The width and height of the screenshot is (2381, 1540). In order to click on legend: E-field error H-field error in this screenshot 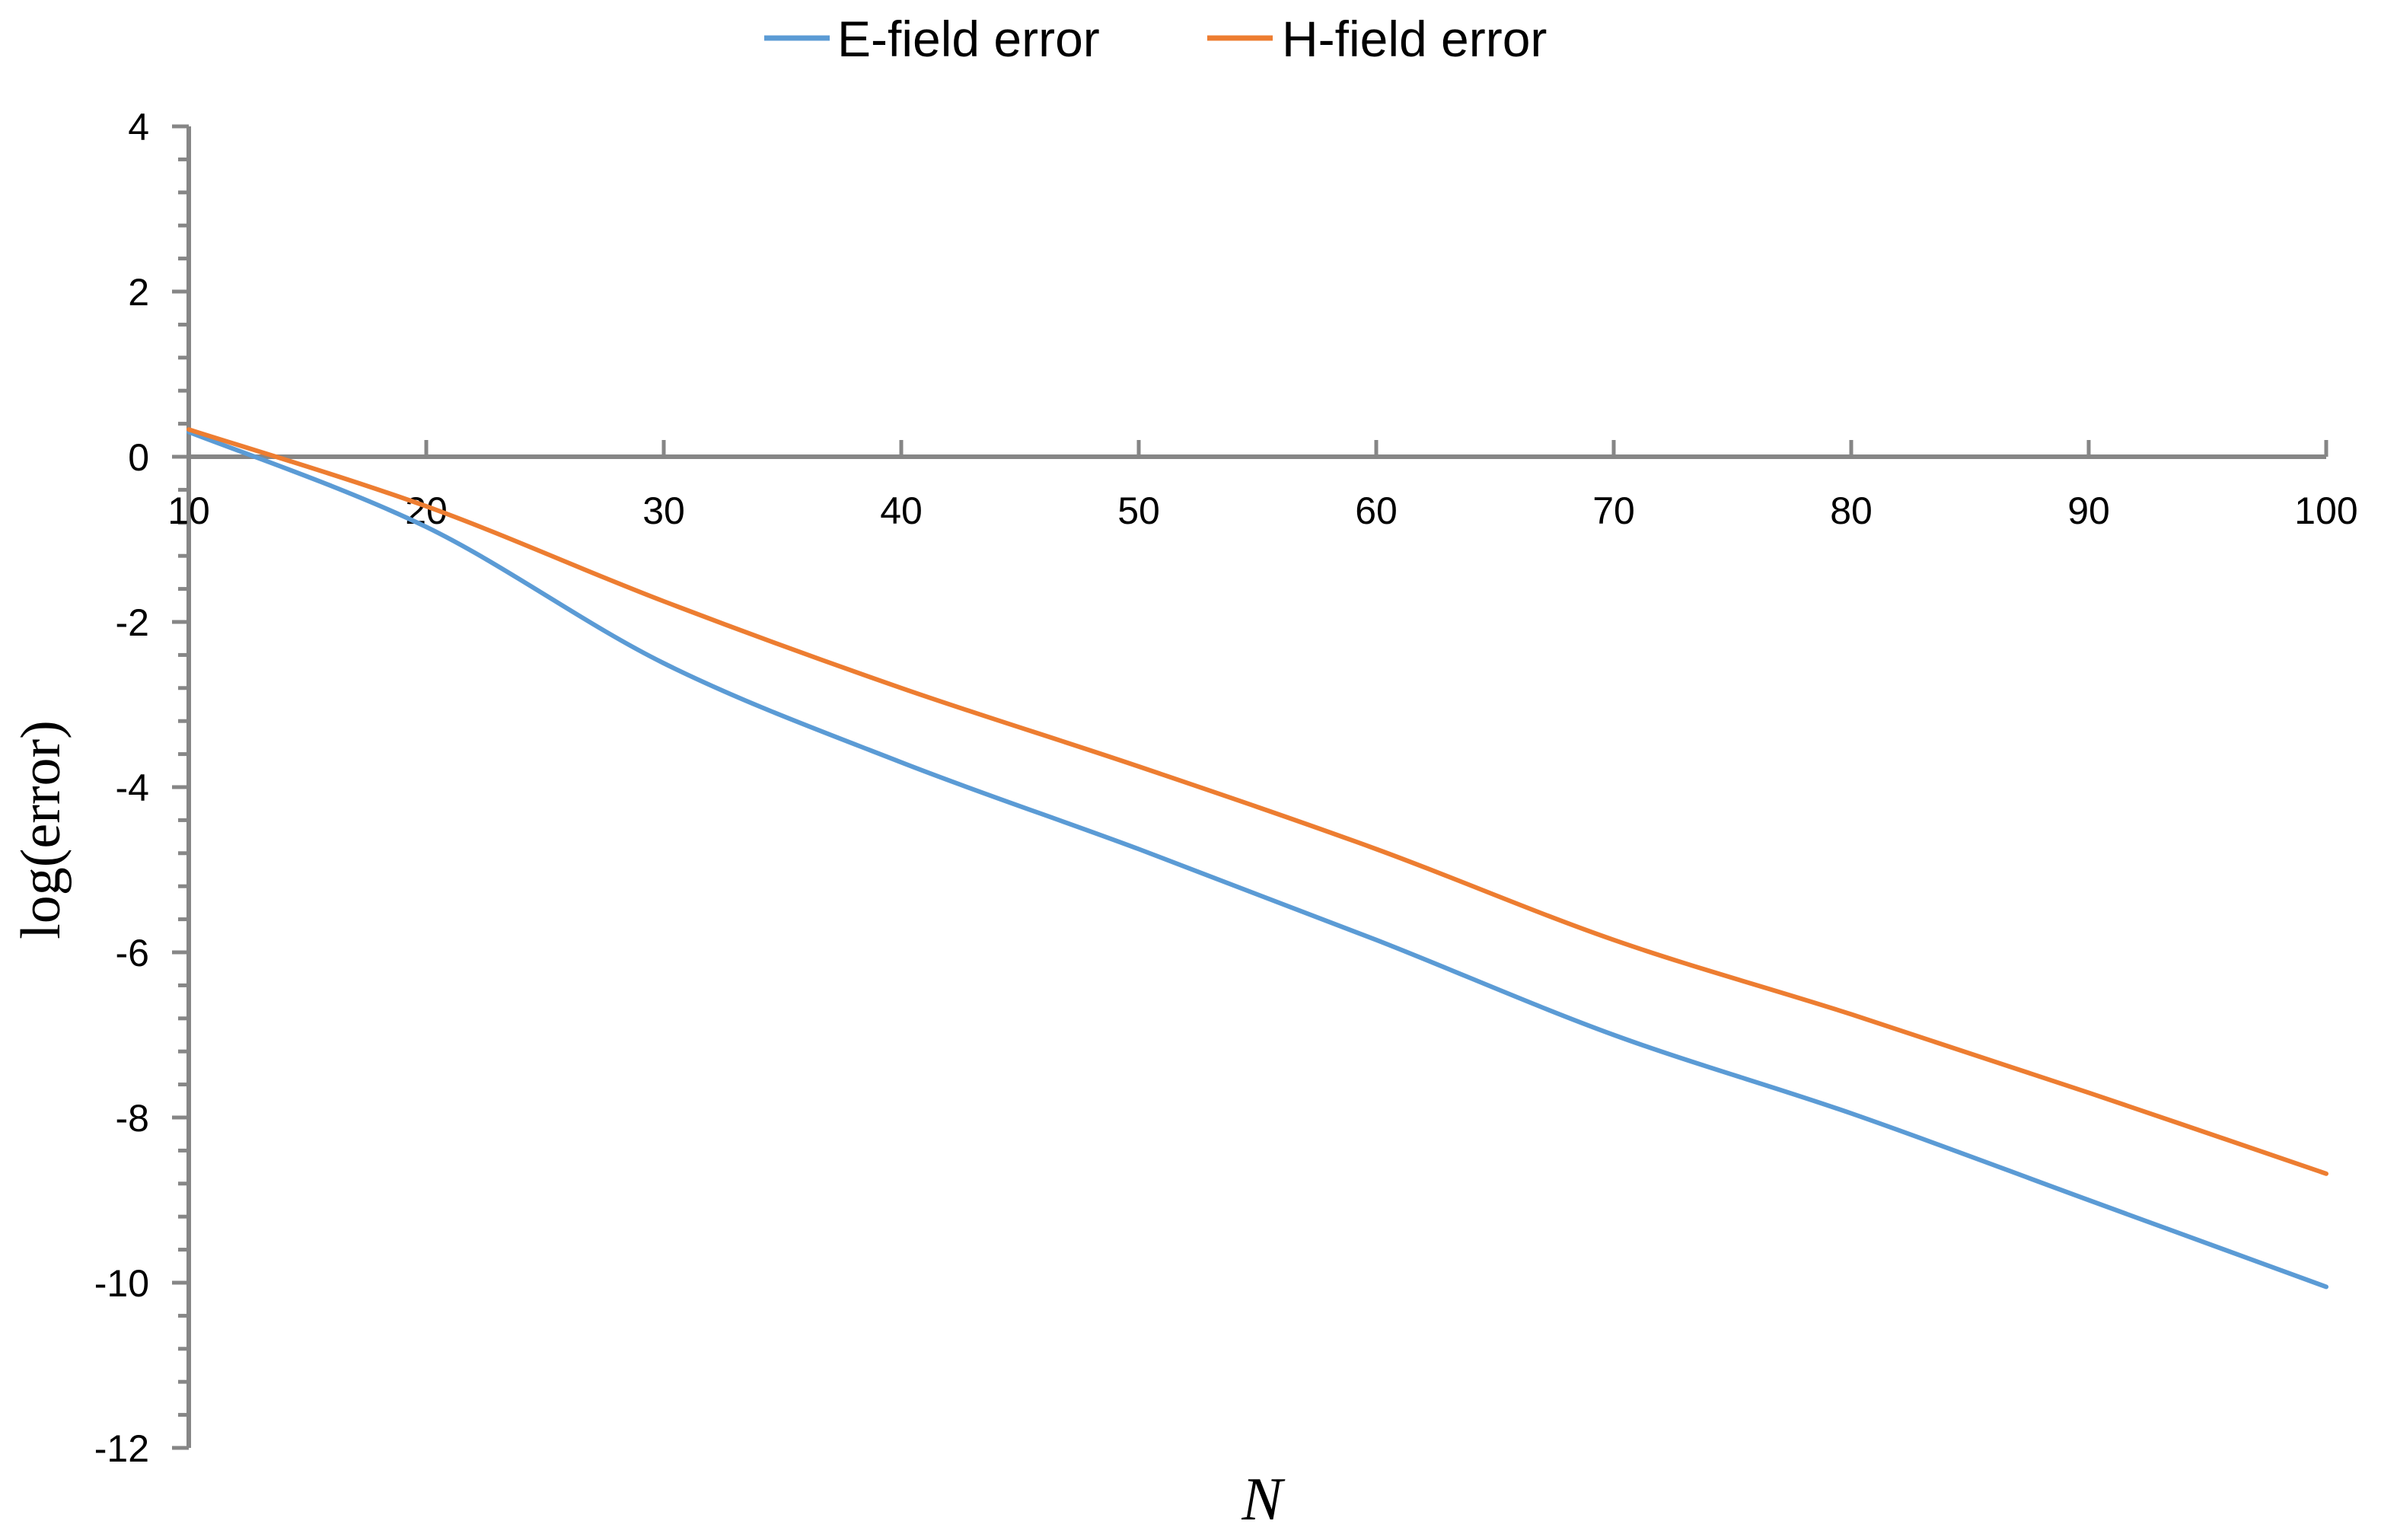, I will do `click(1155, 39)`.